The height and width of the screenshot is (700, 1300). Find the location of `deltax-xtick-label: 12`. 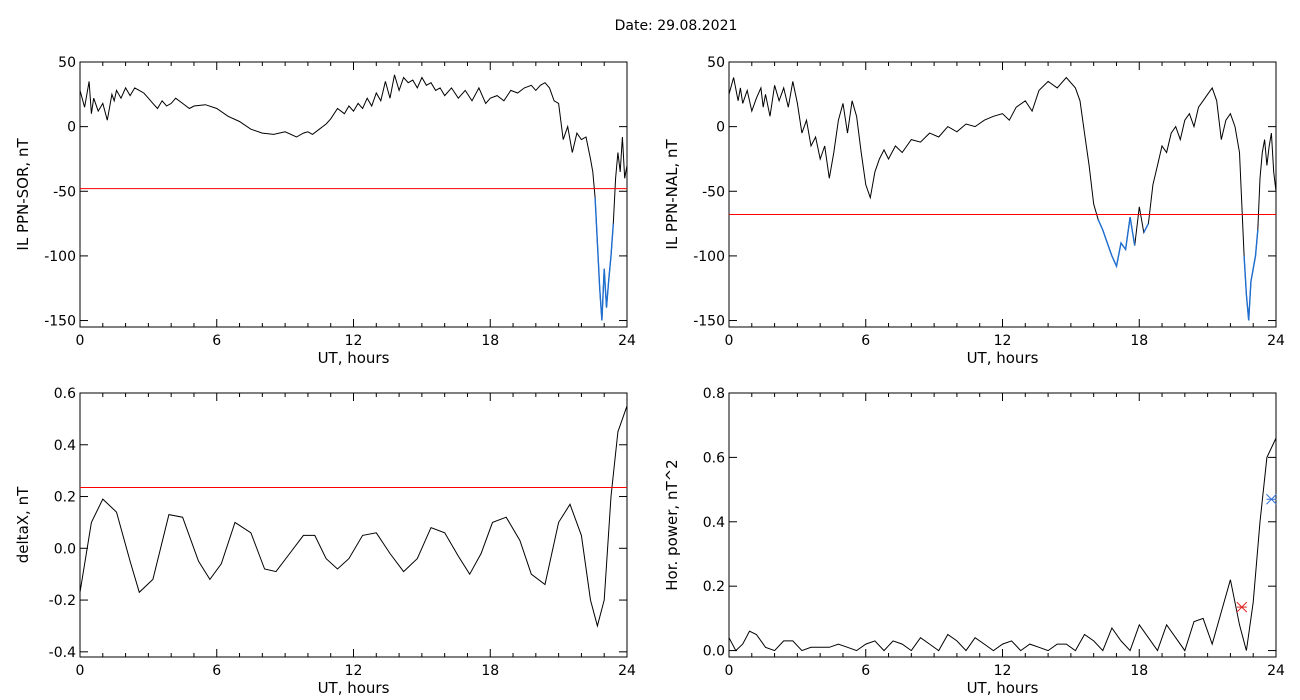

deltax-xtick-label: 12 is located at coordinates (354, 671).